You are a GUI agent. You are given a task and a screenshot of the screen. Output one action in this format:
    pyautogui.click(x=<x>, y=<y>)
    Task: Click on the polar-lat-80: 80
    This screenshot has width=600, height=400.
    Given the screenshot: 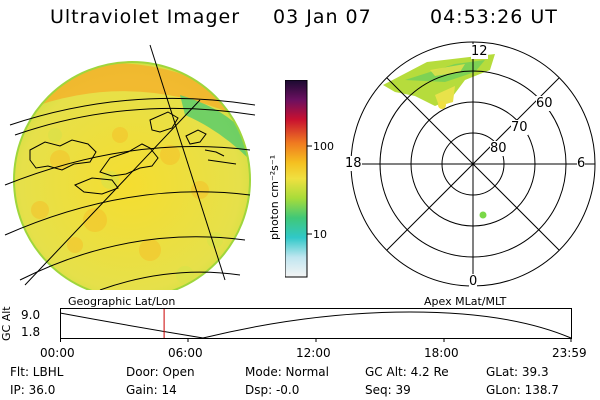 What is the action you would take?
    pyautogui.click(x=498, y=148)
    